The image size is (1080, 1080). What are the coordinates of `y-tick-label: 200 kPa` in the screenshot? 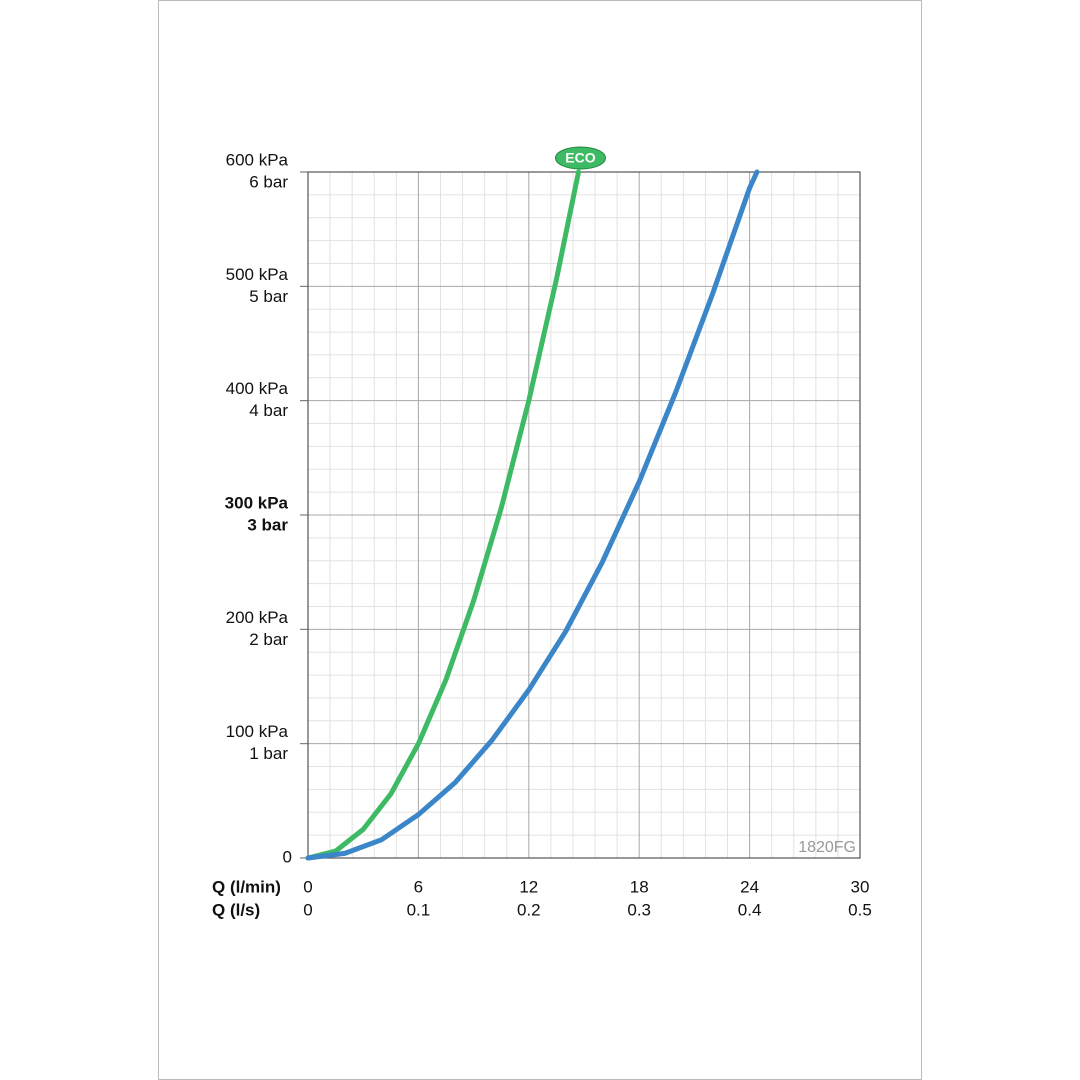 It's located at (257, 617).